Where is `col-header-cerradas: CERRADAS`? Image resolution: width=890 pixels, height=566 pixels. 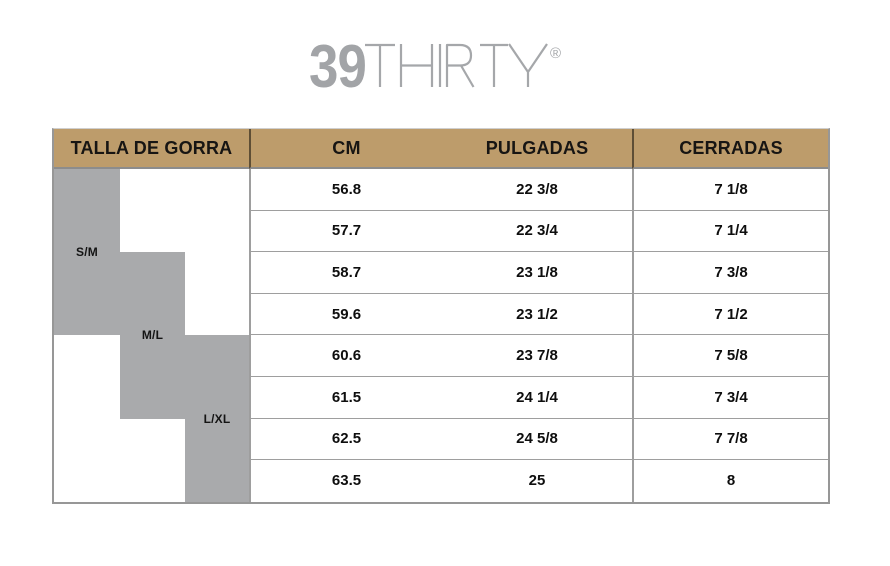 col-header-cerradas: CERRADAS is located at coordinates (730, 149).